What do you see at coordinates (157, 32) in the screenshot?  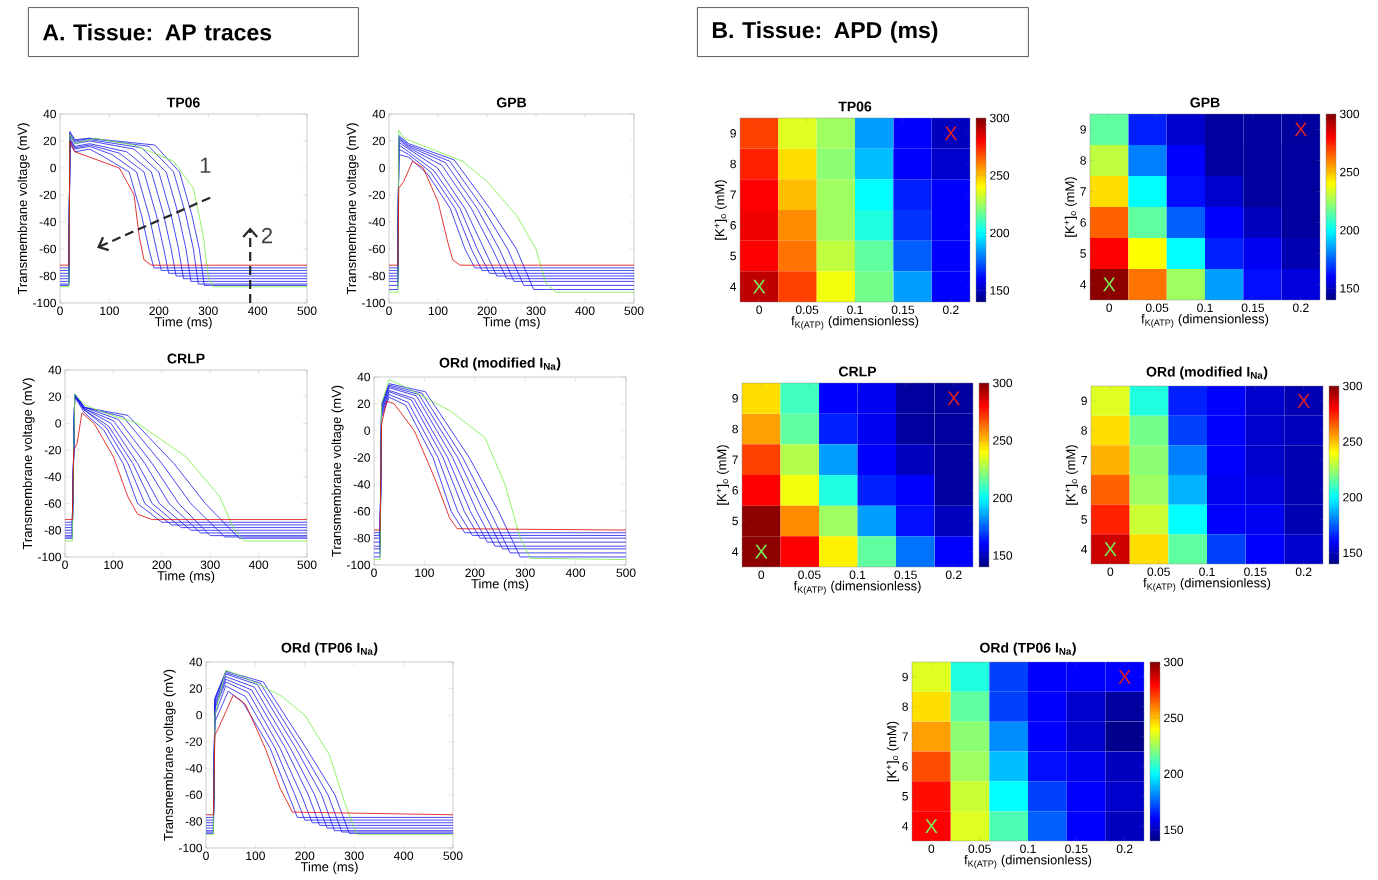 I see `text: A. Tissue: AP traces` at bounding box center [157, 32].